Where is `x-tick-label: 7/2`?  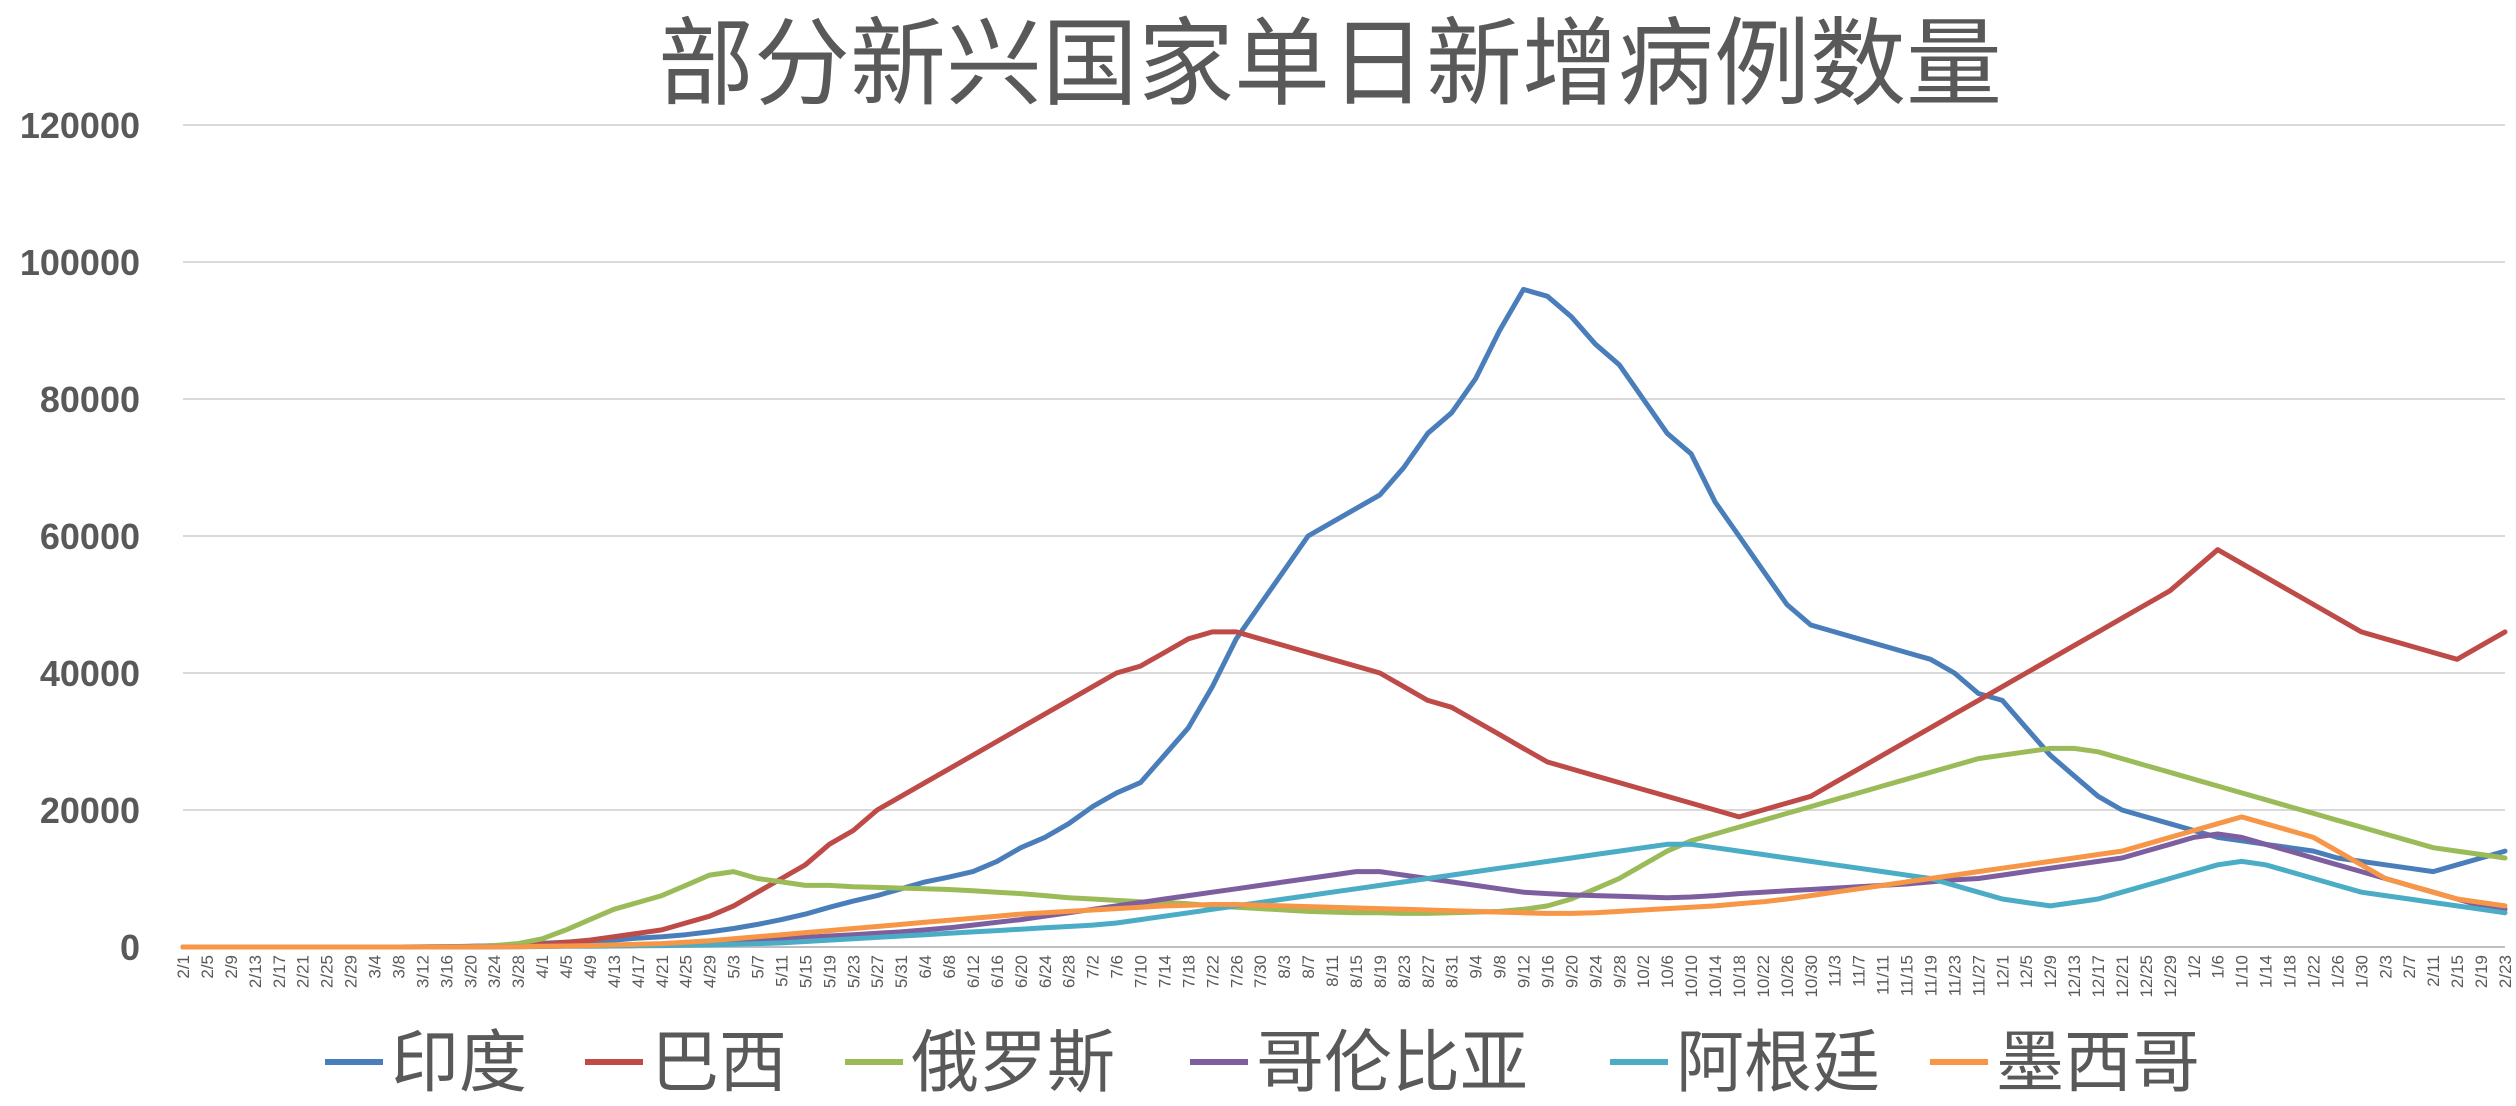 x-tick-label: 7/2 is located at coordinates (1093, 967).